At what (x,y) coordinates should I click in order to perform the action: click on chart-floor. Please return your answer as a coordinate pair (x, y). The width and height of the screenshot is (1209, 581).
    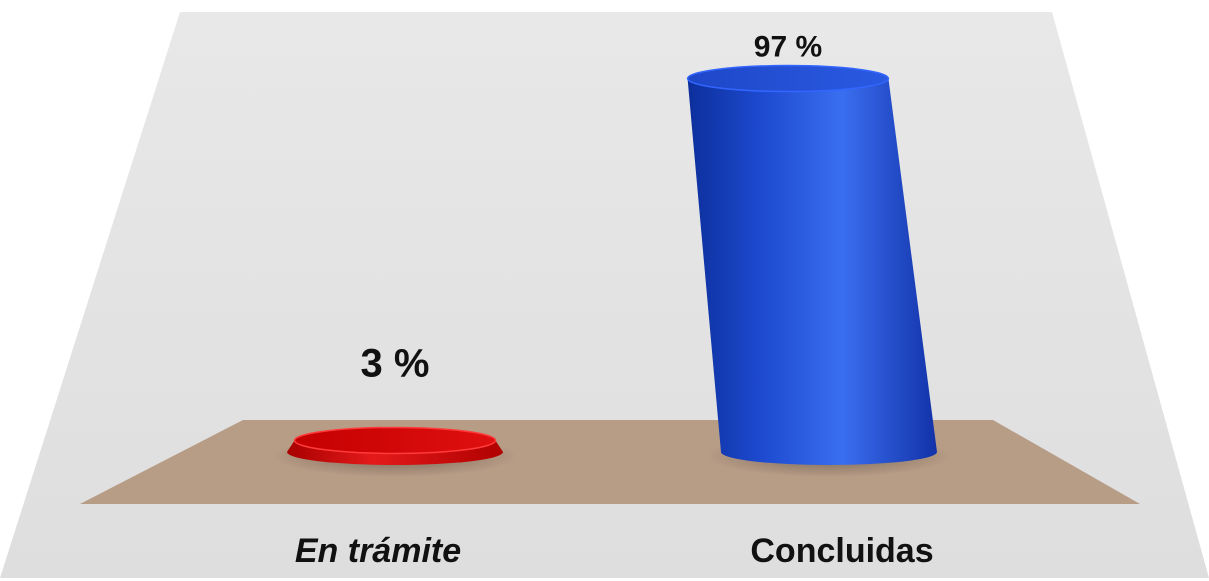
    Looking at the image, I should click on (610, 462).